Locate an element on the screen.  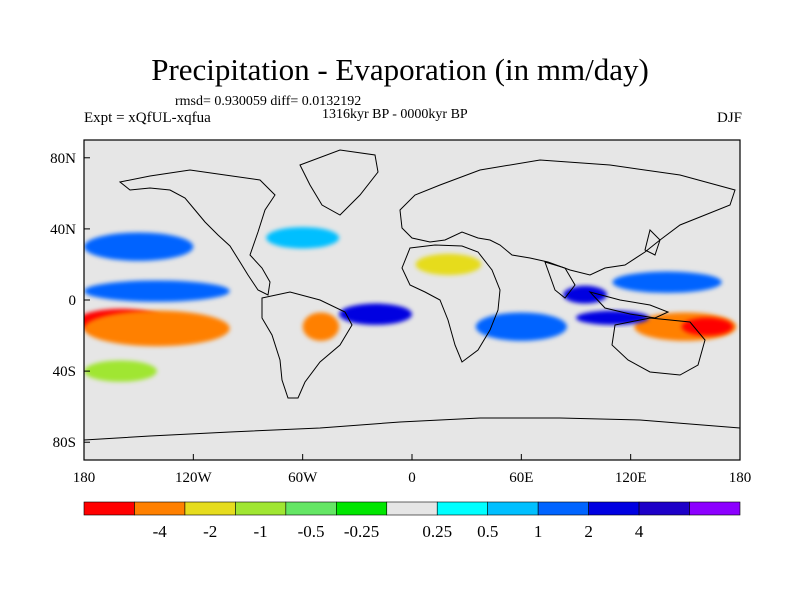
colorbar-label-5: 0.25 is located at coordinates (437, 531).